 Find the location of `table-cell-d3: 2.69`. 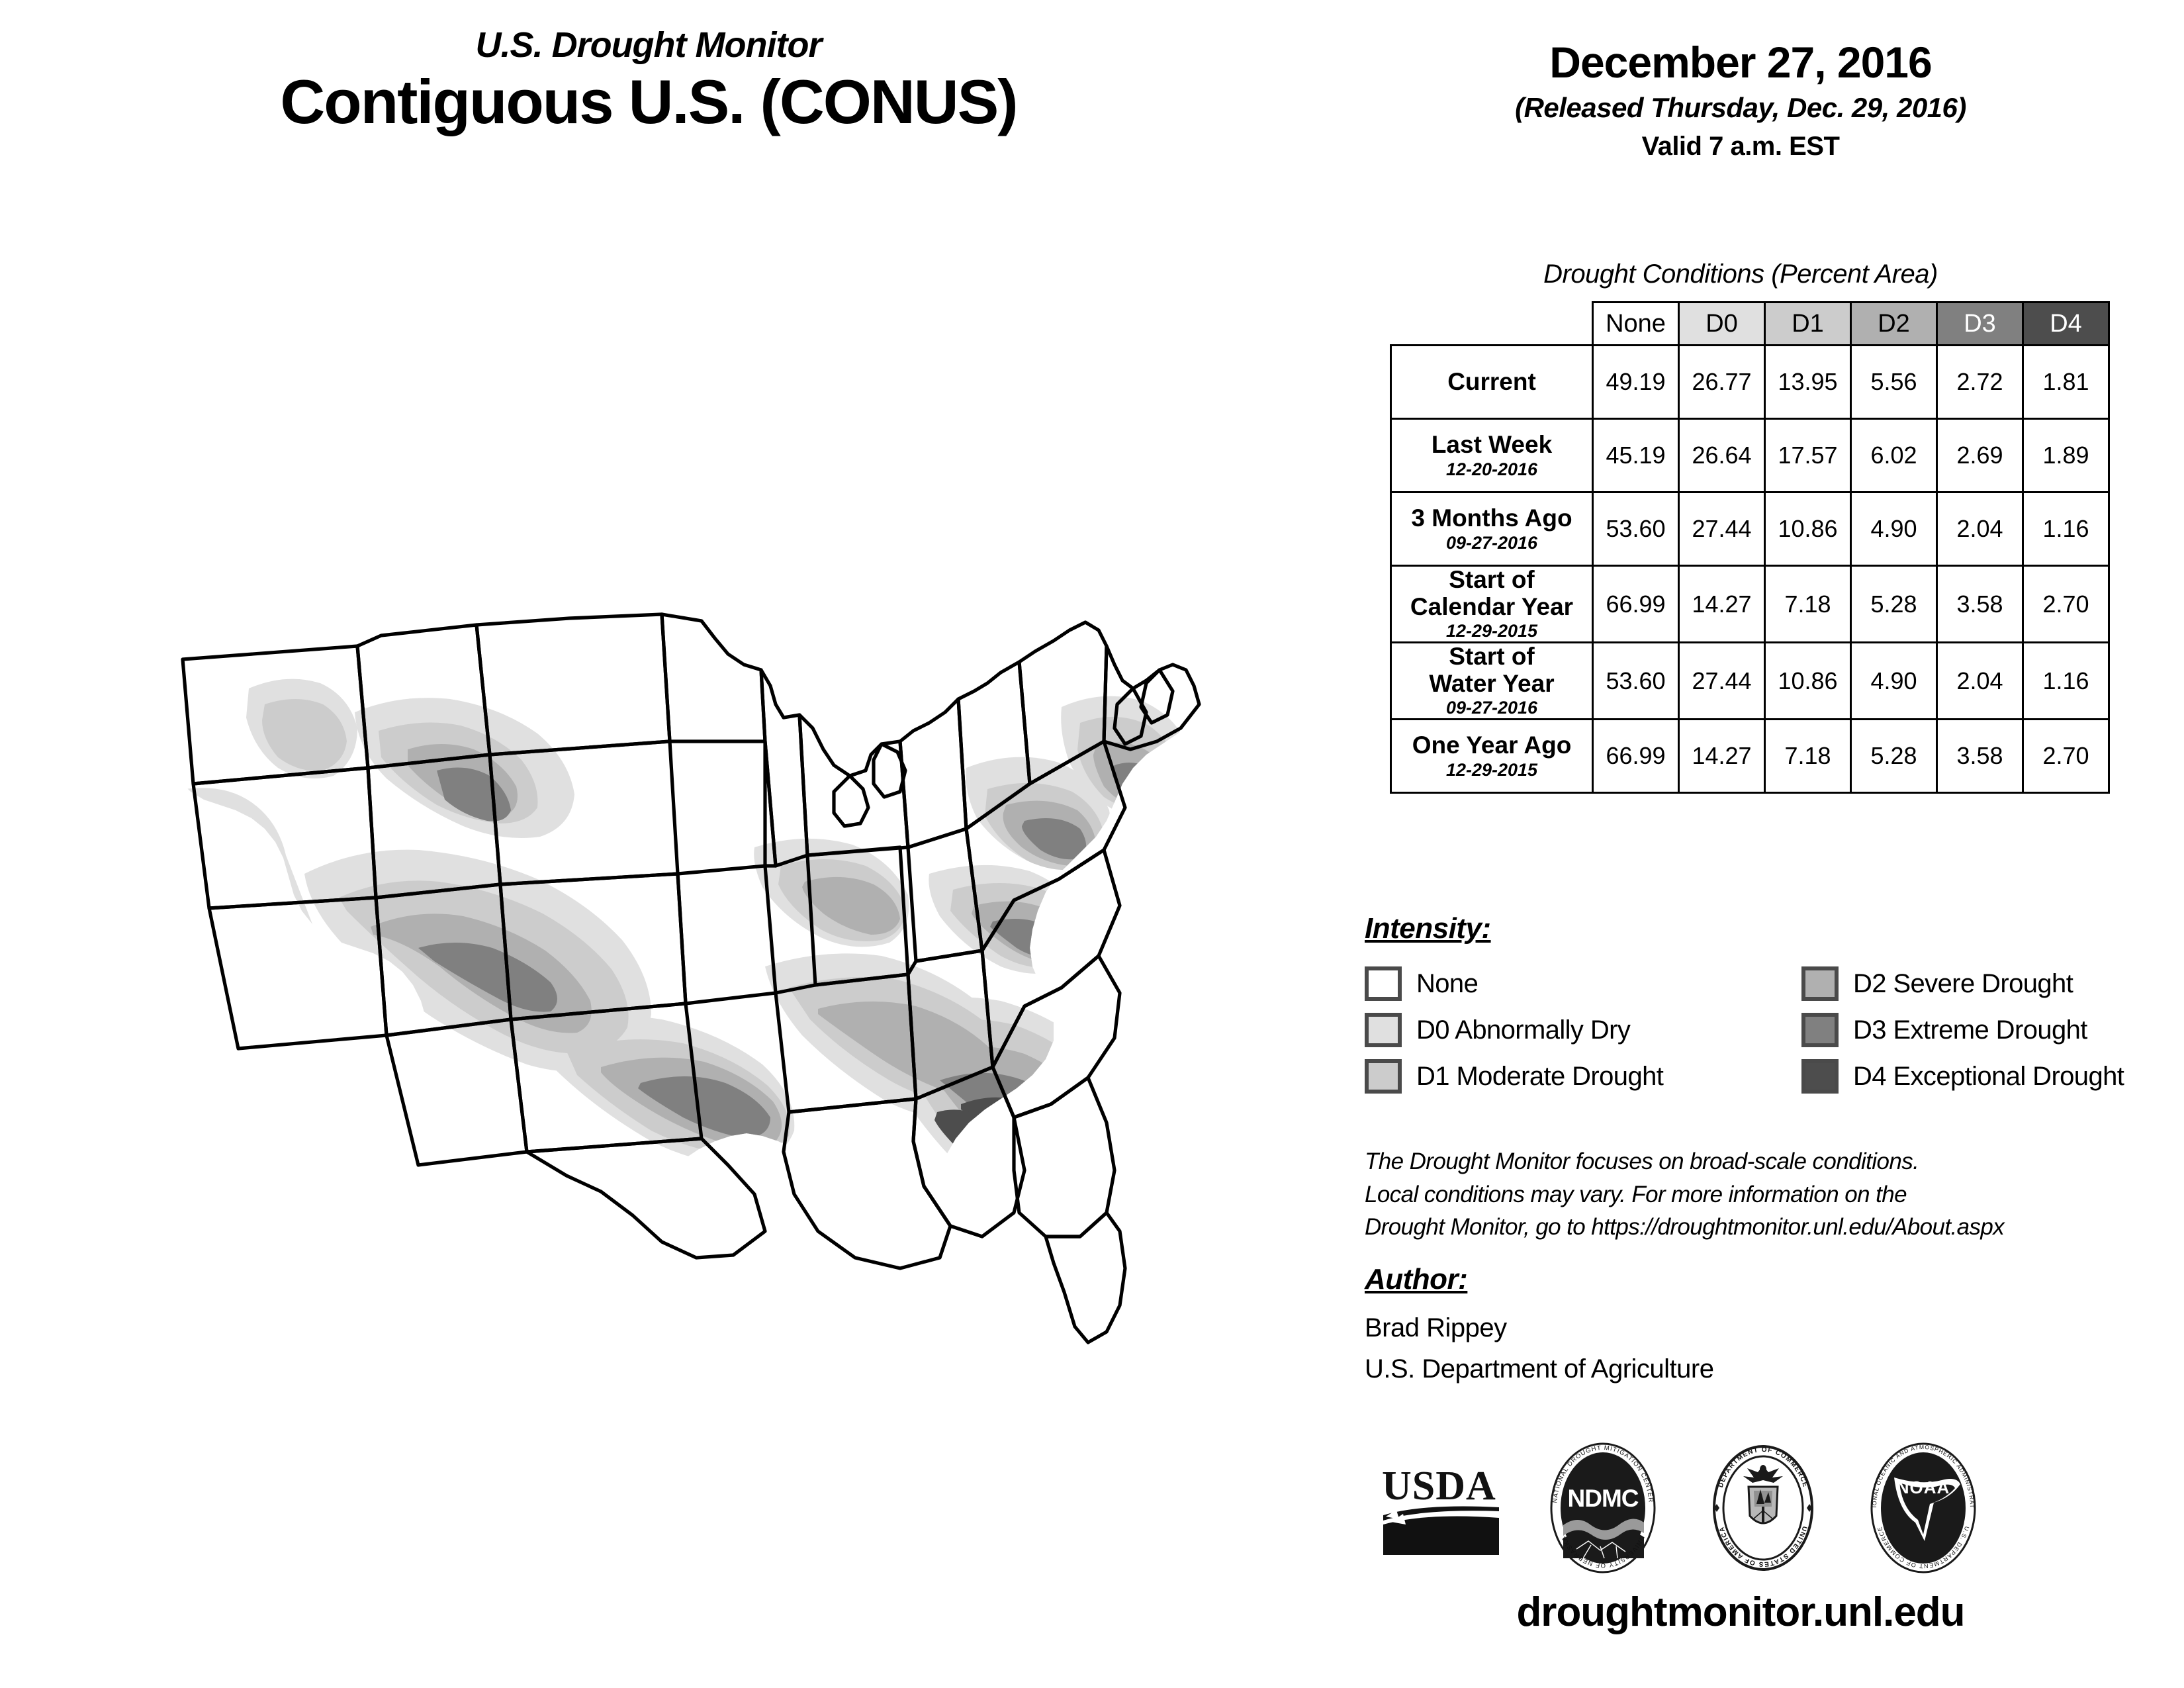

table-cell-d3: 2.69 is located at coordinates (1980, 455).